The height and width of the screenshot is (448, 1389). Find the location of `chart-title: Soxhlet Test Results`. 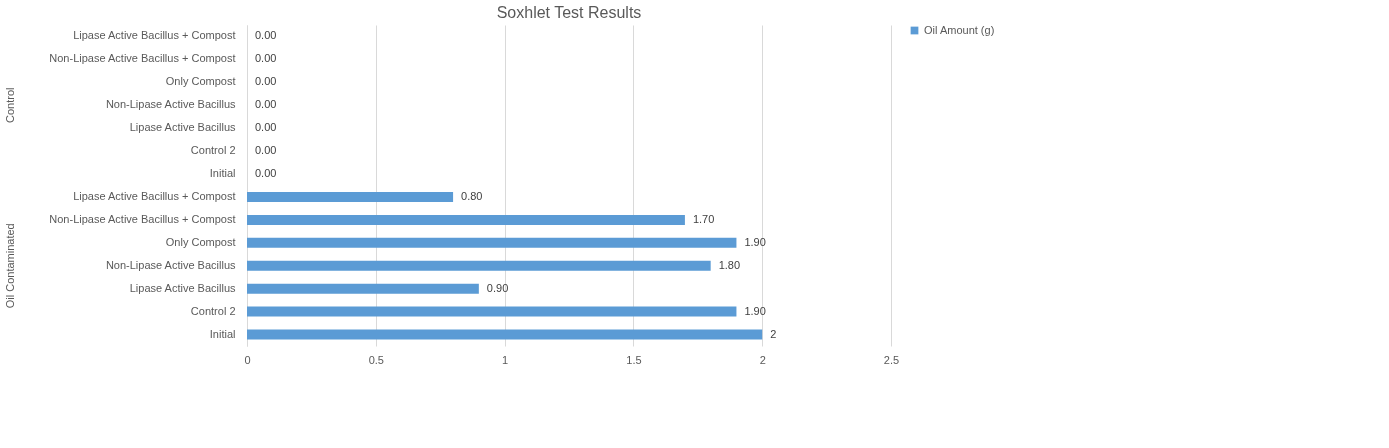

chart-title: Soxhlet Test Results is located at coordinates (569, 12).